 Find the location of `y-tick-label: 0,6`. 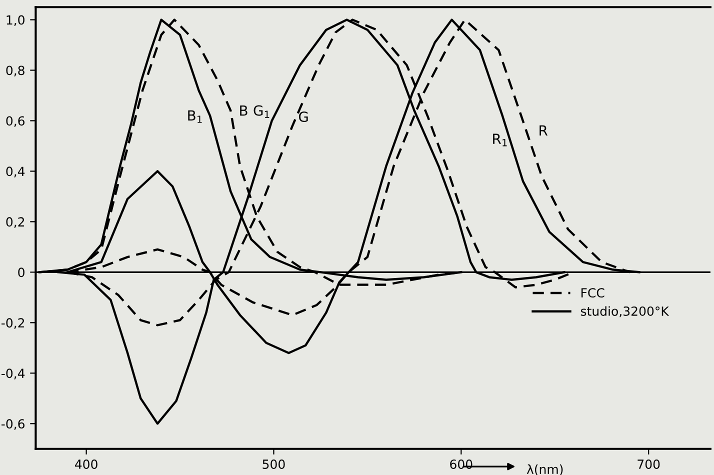

y-tick-label: 0,6 is located at coordinates (15, 121).